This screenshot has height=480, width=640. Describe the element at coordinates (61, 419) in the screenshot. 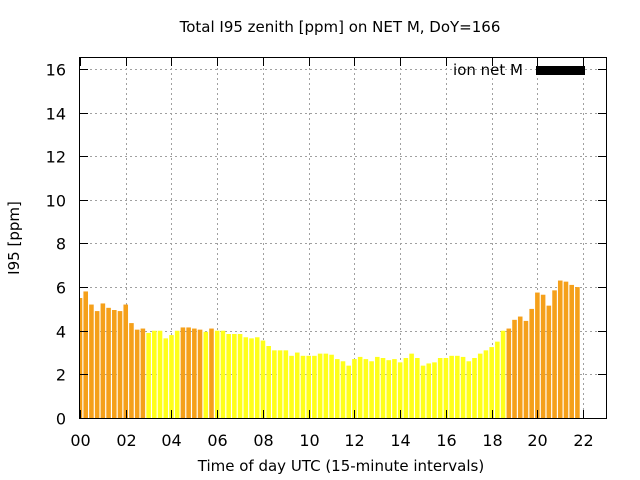

I see `y-tick-label: 0` at that location.